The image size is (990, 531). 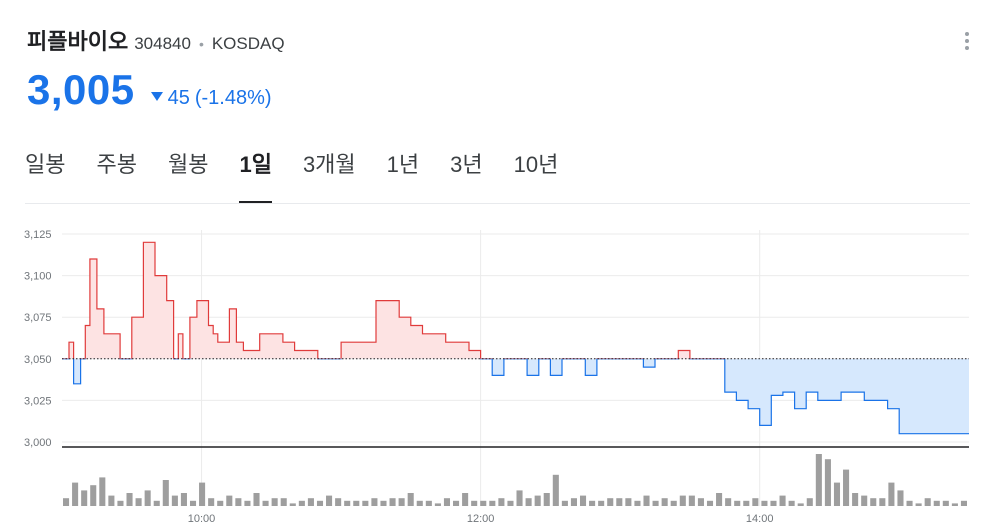 What do you see at coordinates (188, 164) in the screenshot?
I see `tab-monthly: 월봉` at bounding box center [188, 164].